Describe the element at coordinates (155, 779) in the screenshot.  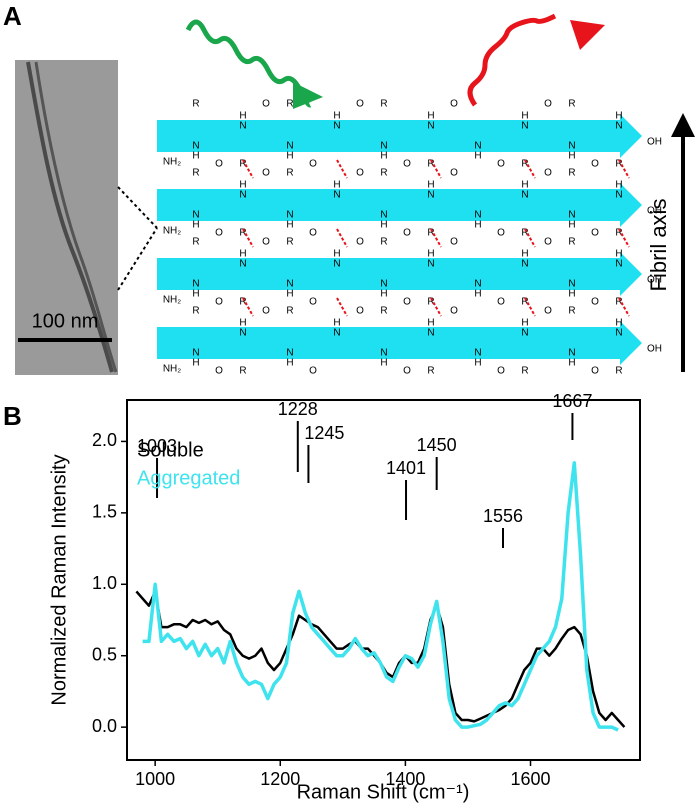
I see `x-tick-label: 1000` at that location.